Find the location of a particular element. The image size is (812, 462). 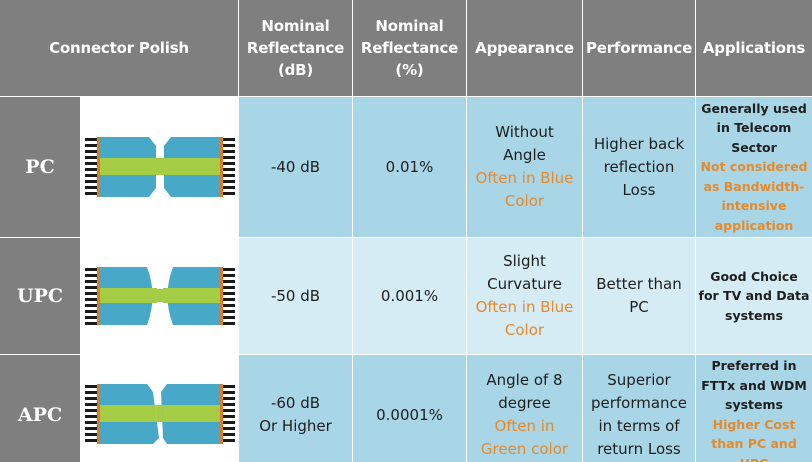

polish-name: UPC is located at coordinates (40, 296).